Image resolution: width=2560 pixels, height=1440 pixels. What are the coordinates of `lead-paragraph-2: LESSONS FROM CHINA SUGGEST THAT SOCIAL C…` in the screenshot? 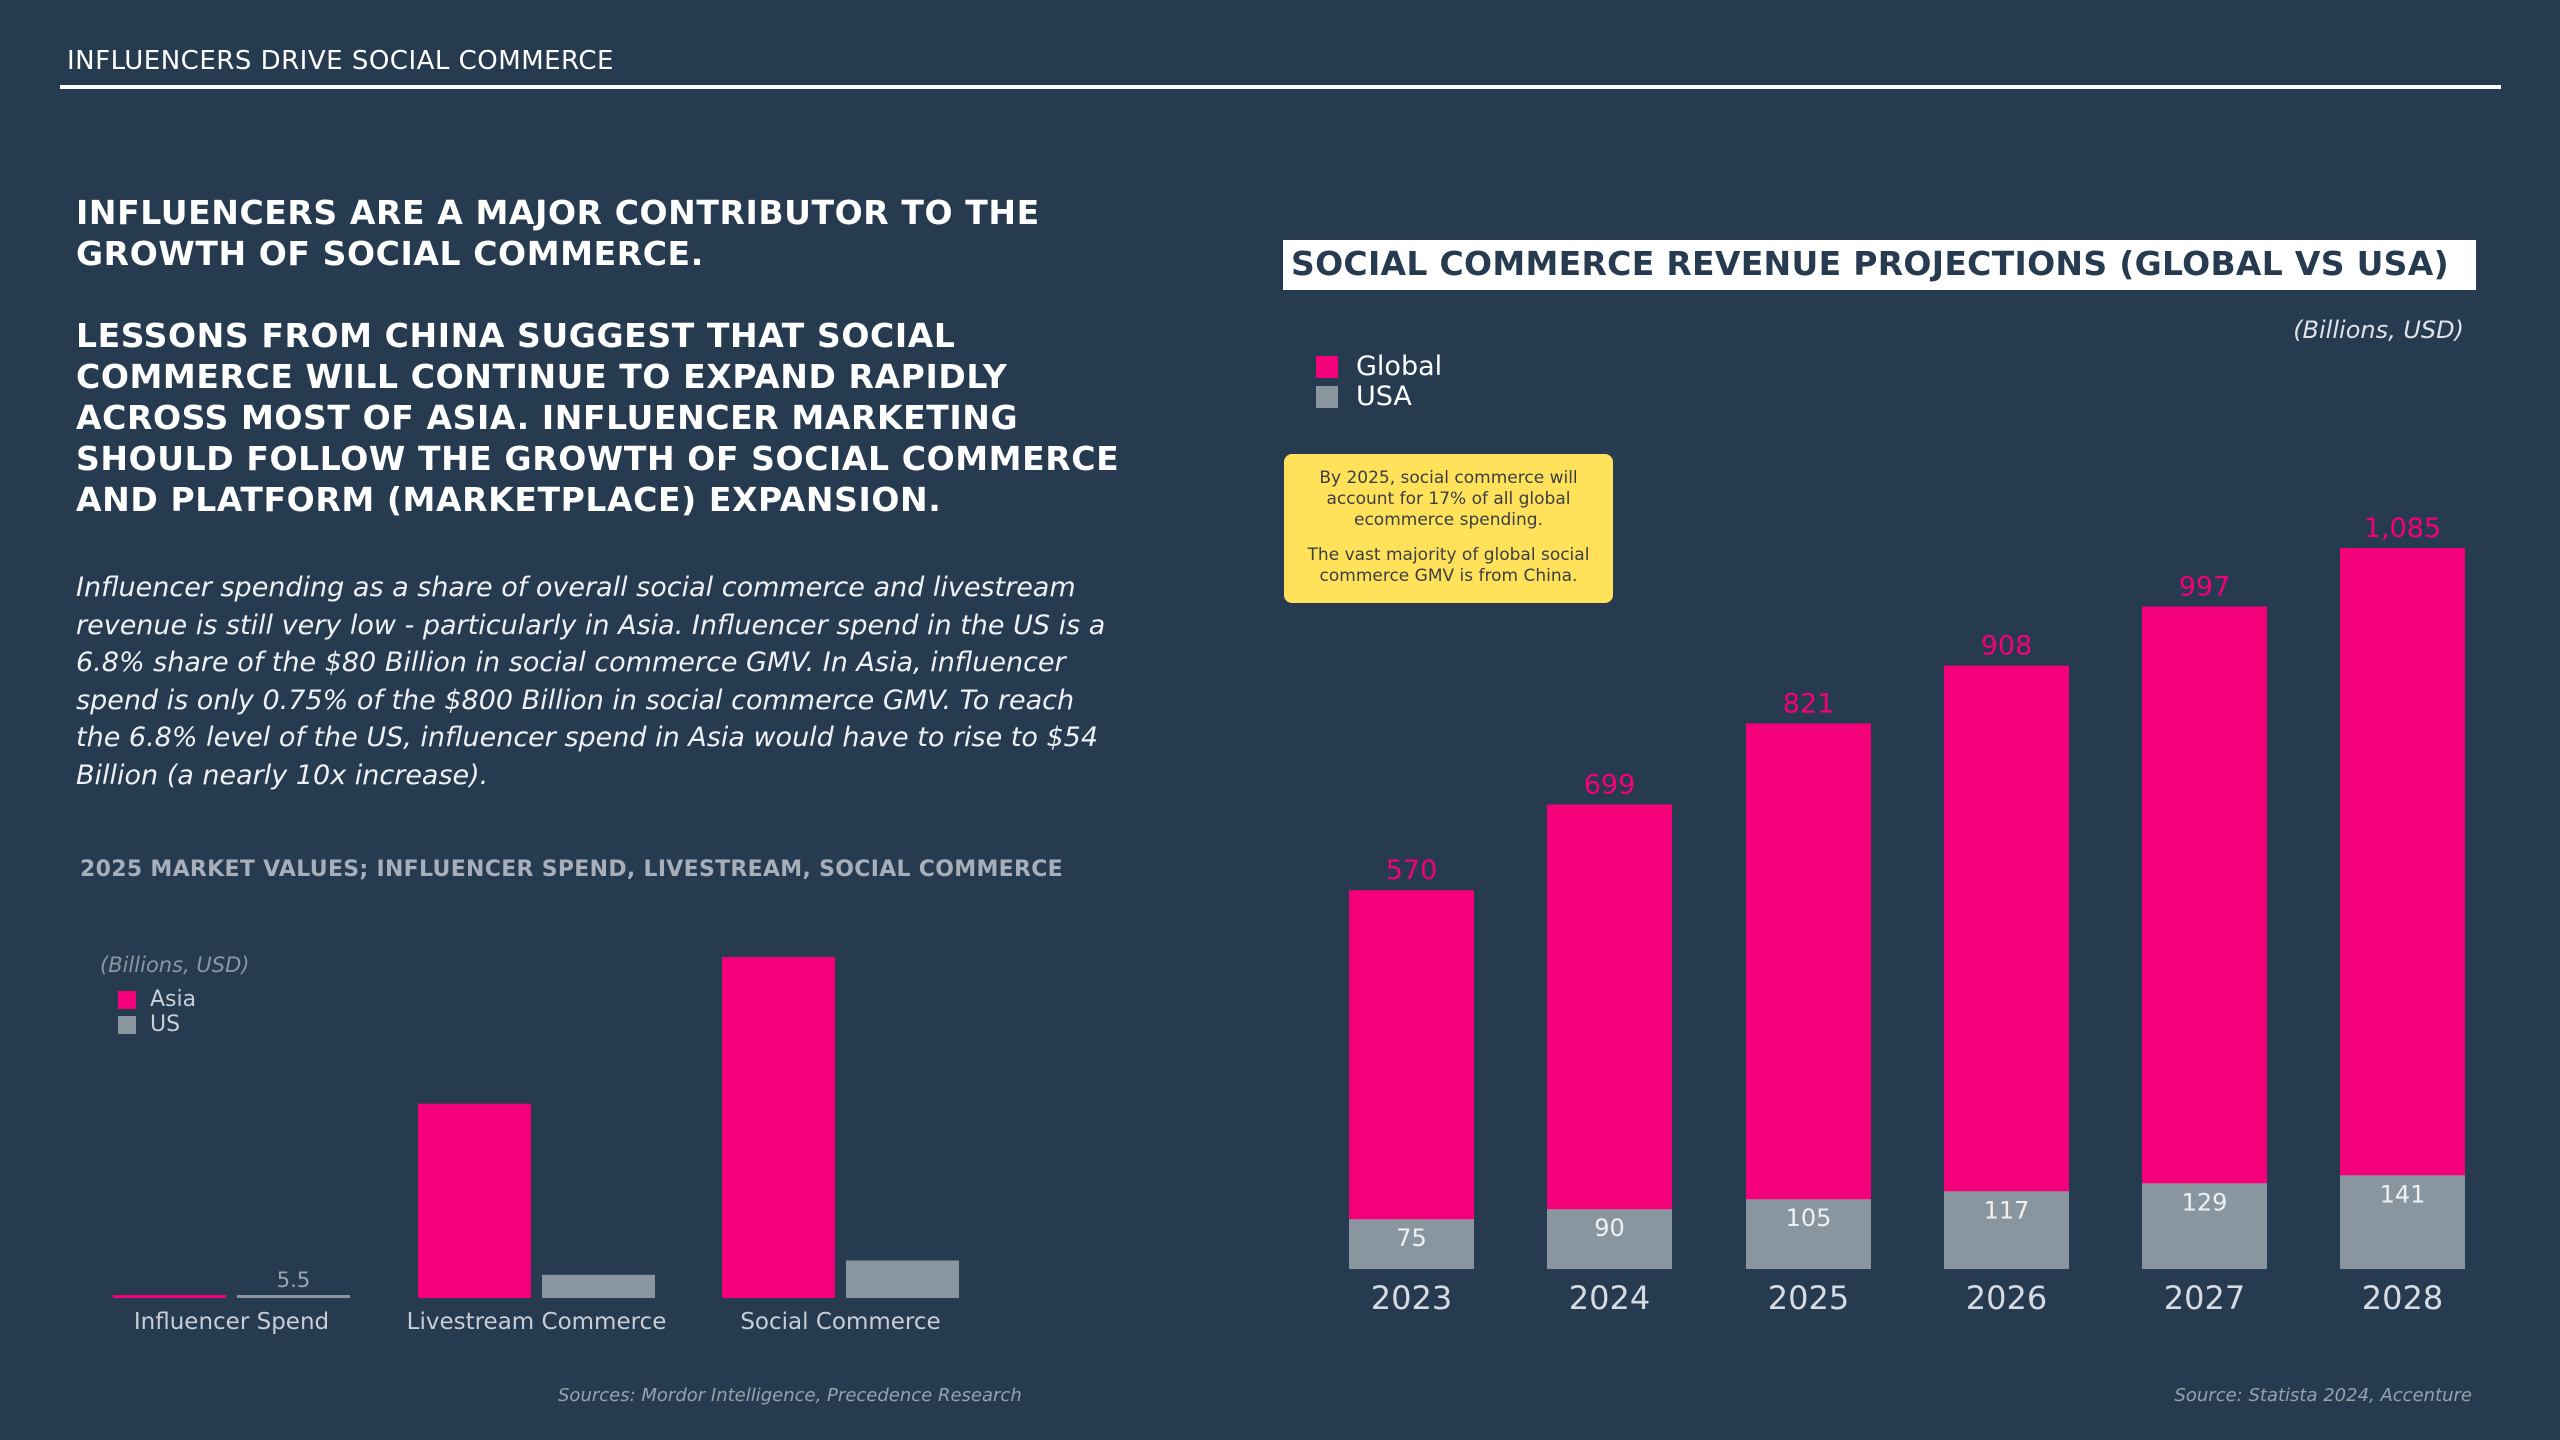 It's located at (598, 417).